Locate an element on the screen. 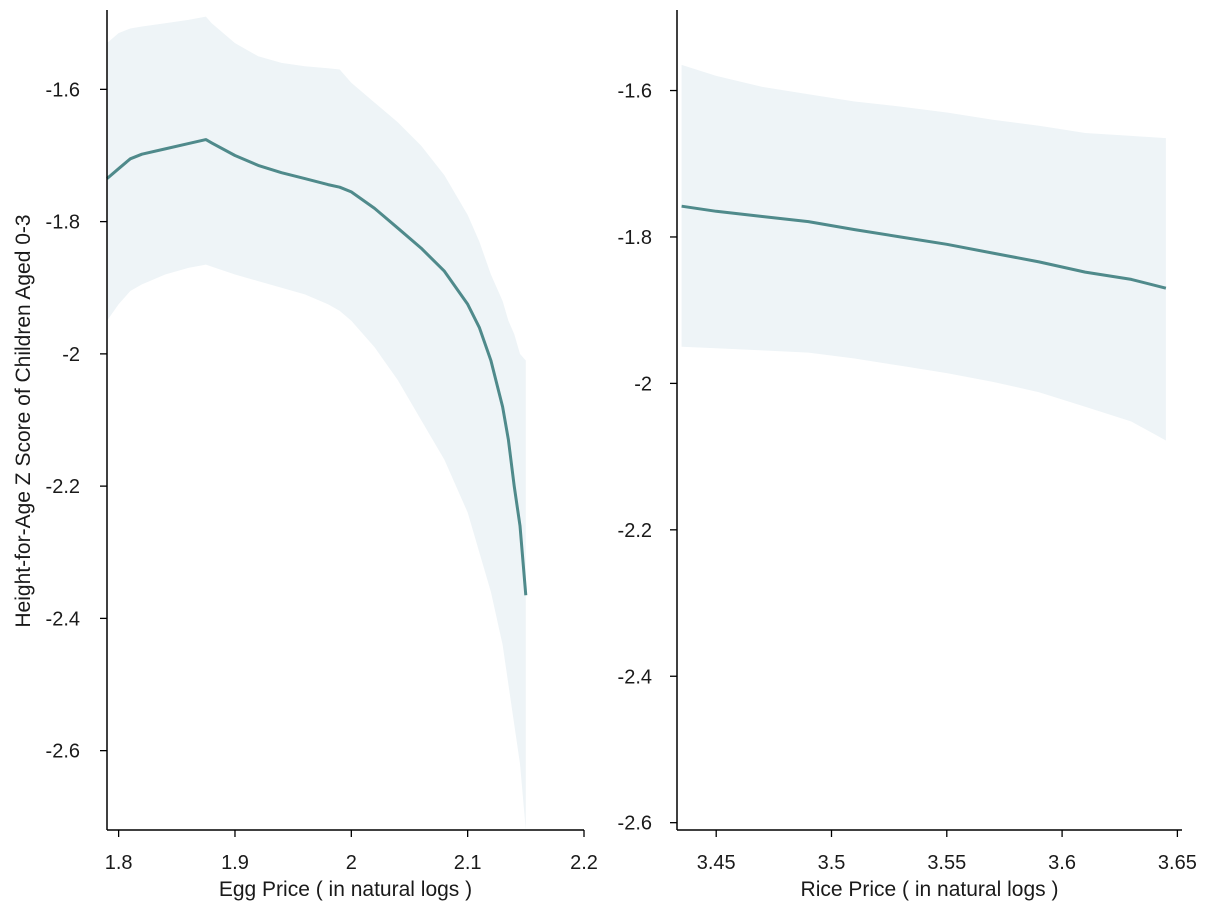 The width and height of the screenshot is (1217, 909). x-tick-label: 3.45 is located at coordinates (716, 863).